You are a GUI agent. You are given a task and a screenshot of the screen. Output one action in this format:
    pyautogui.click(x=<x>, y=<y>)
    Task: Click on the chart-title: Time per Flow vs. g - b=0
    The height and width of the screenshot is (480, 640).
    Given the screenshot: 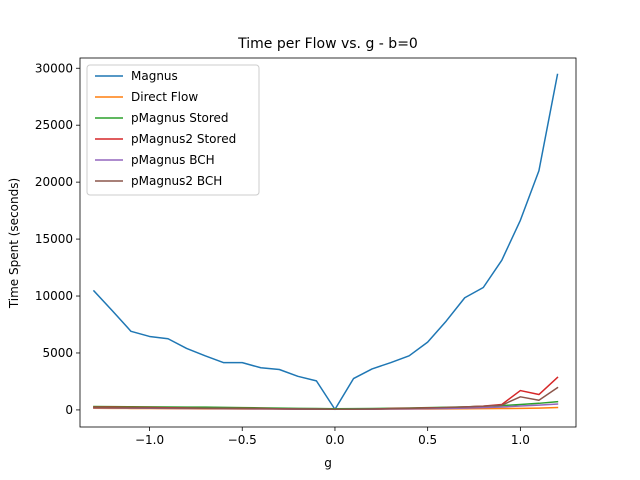 What is the action you would take?
    pyautogui.click(x=327, y=44)
    